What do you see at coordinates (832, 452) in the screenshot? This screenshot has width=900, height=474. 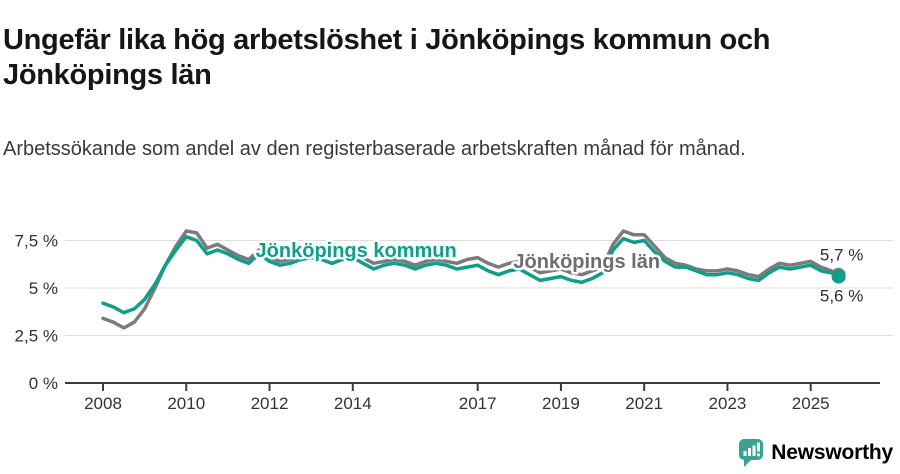 I see `newsworthy-logo-text: Newsworthy` at bounding box center [832, 452].